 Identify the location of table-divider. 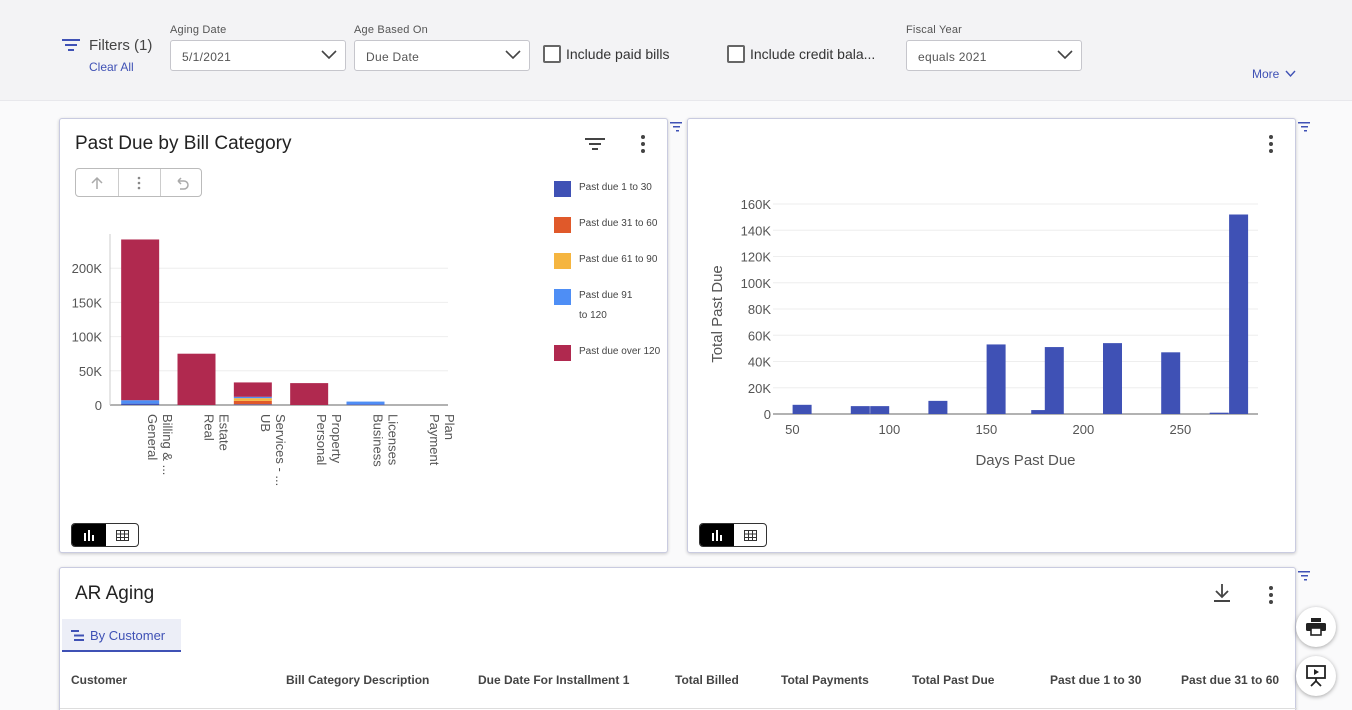
(678, 708).